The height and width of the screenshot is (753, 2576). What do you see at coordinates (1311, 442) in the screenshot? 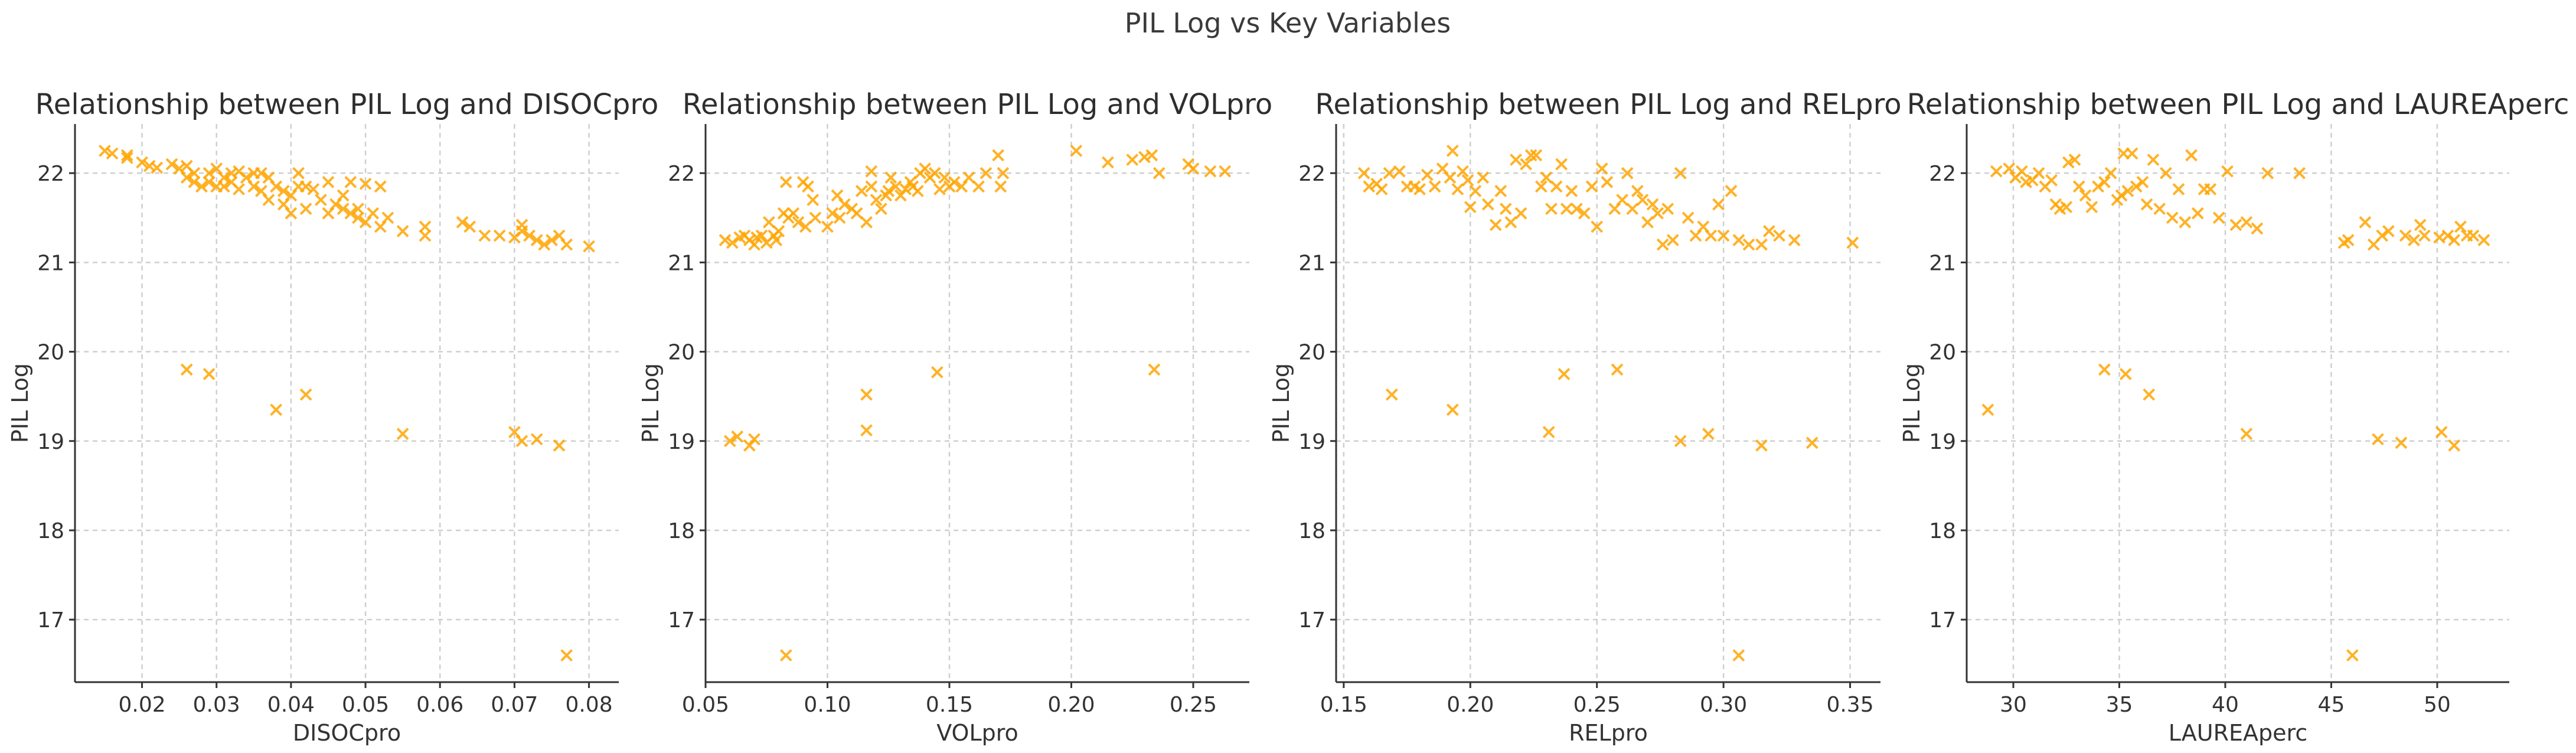
I see `y-tick-label: 19` at bounding box center [1311, 442].